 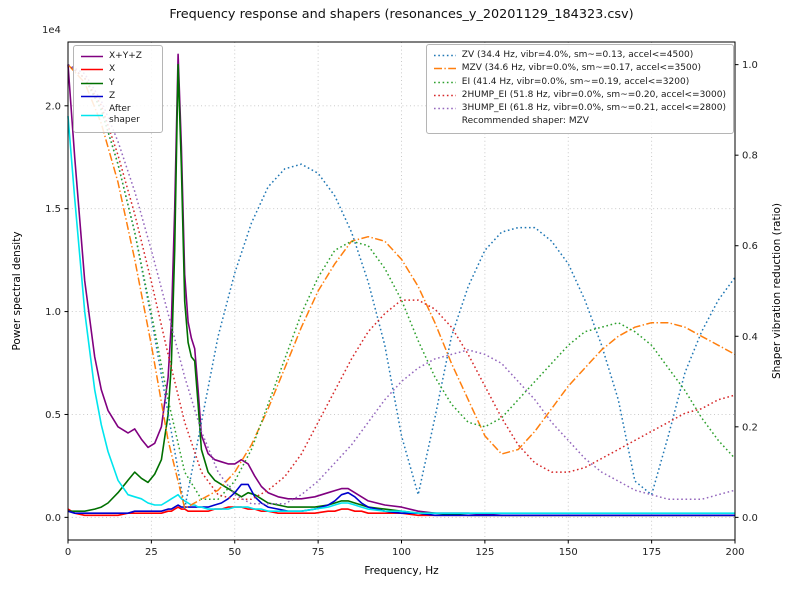 What do you see at coordinates (750, 518) in the screenshot?
I see `right-y-tick-label: 0.0` at bounding box center [750, 518].